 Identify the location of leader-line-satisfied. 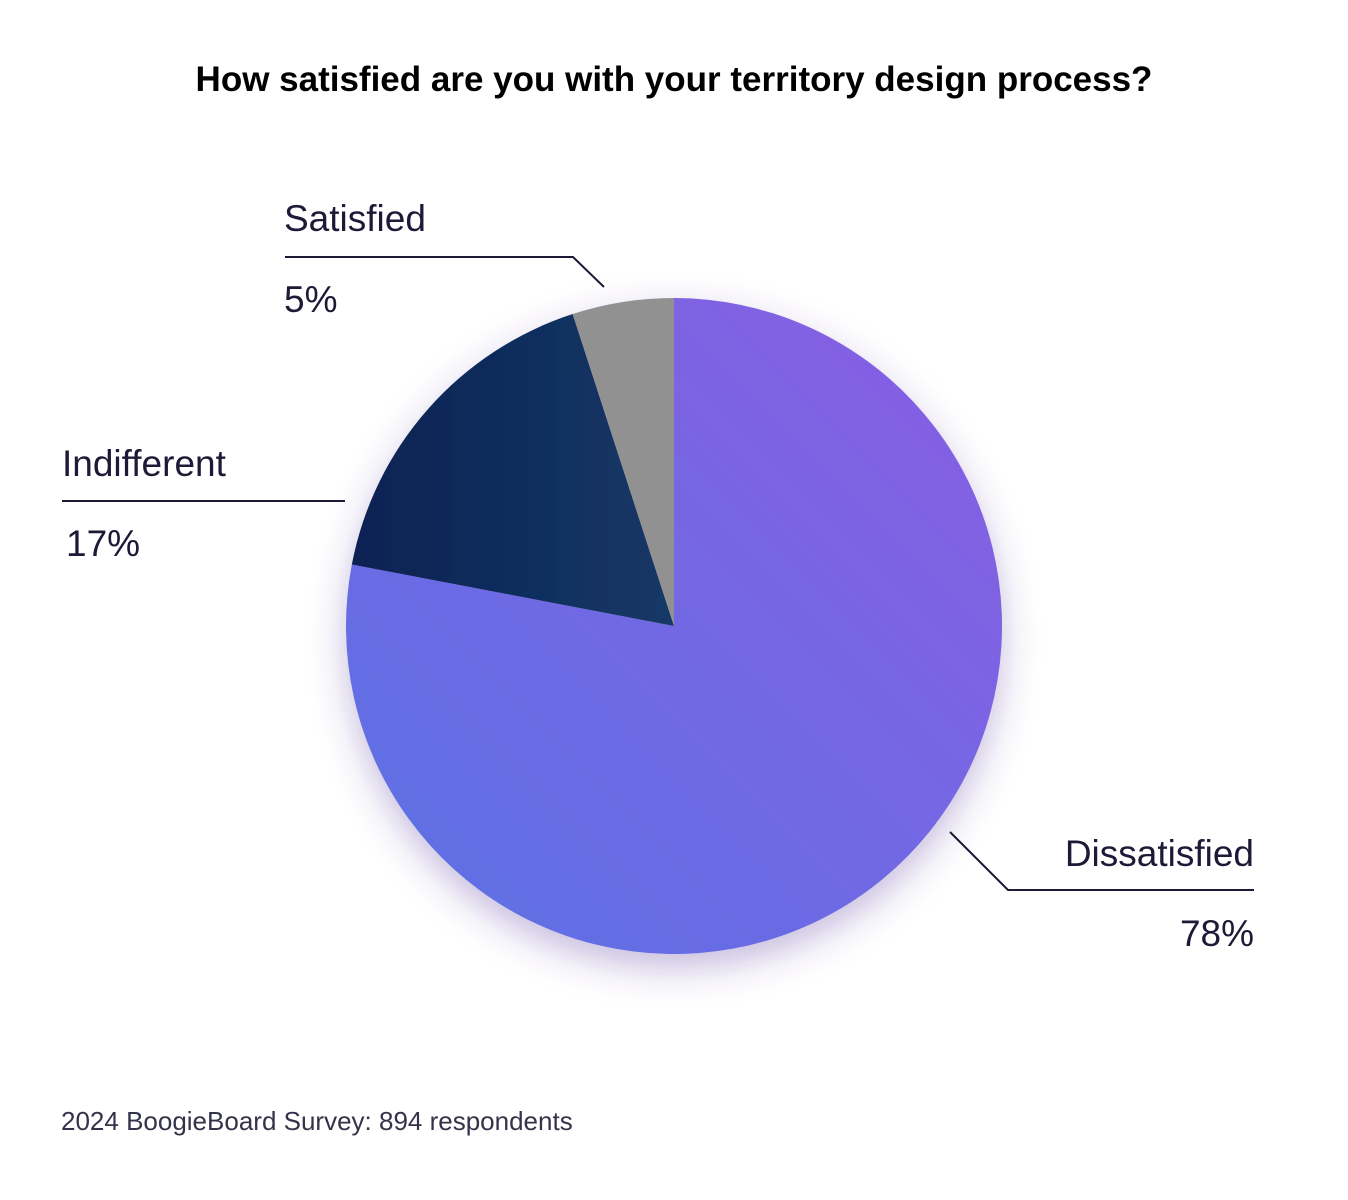
(445, 272).